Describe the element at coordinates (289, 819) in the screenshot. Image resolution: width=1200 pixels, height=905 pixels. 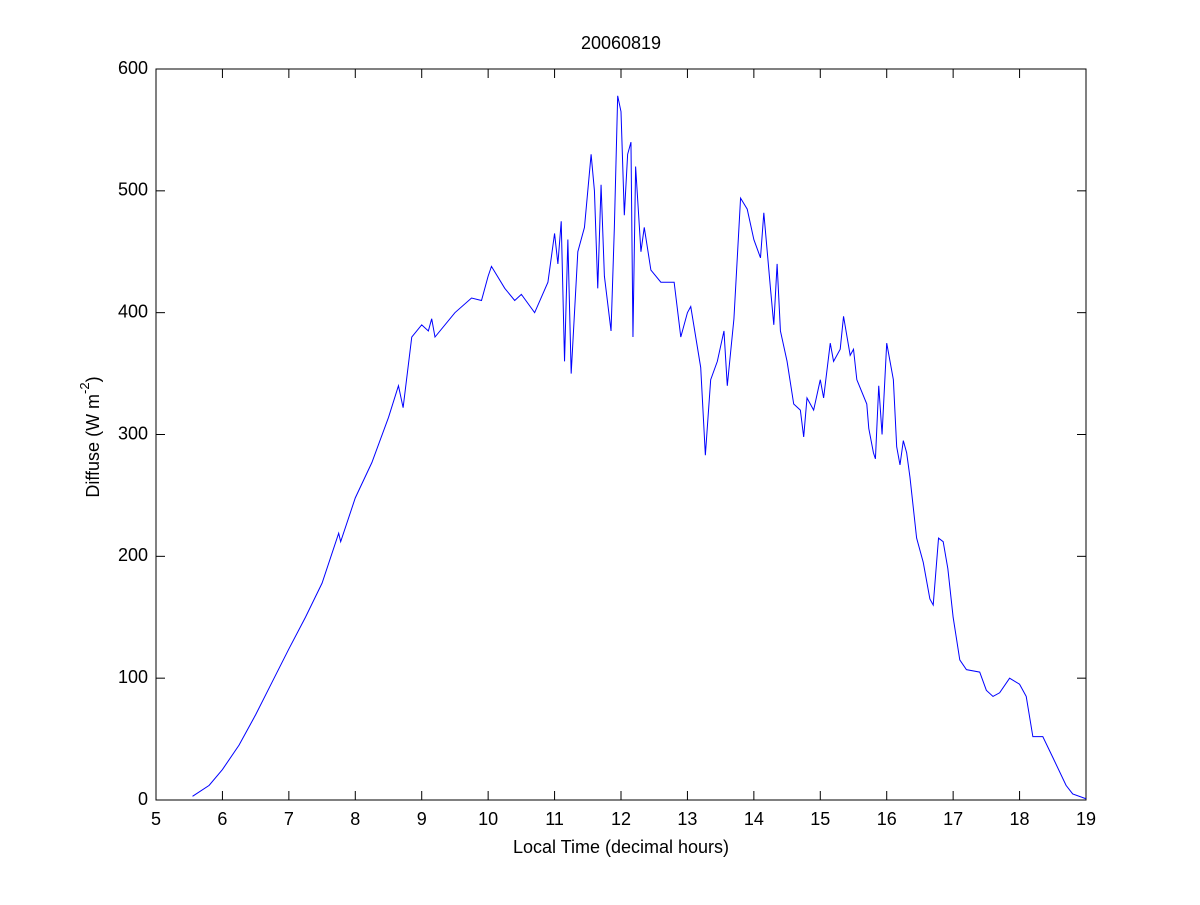
I see `x-tick-label: 7` at that location.